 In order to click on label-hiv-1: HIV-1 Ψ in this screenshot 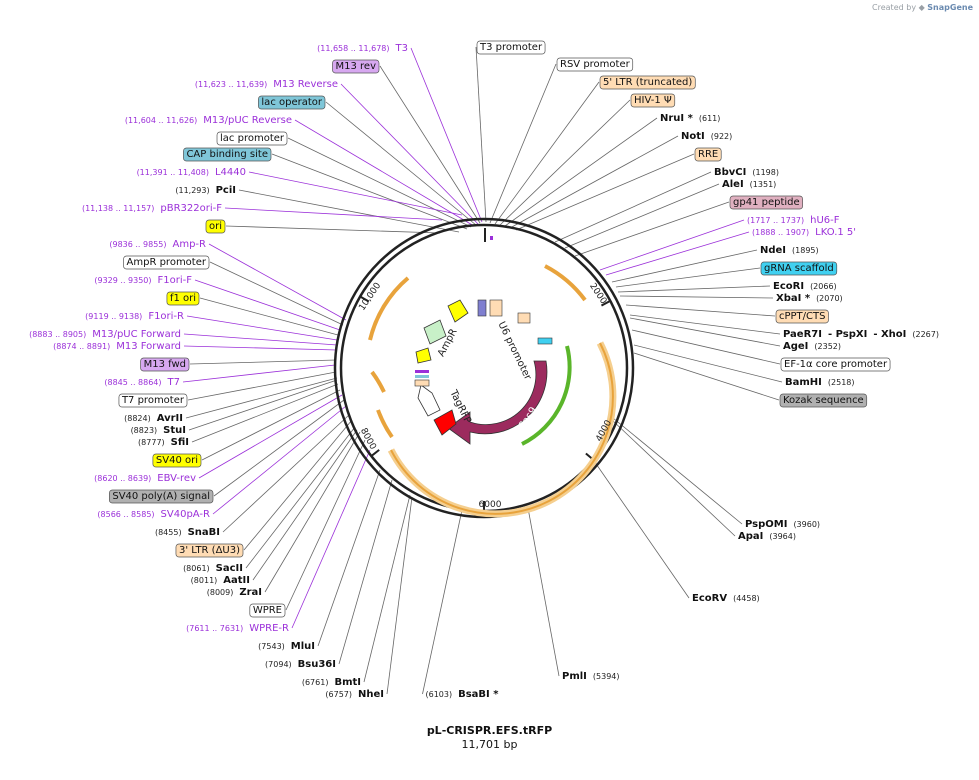, I will do `click(653, 100)`.